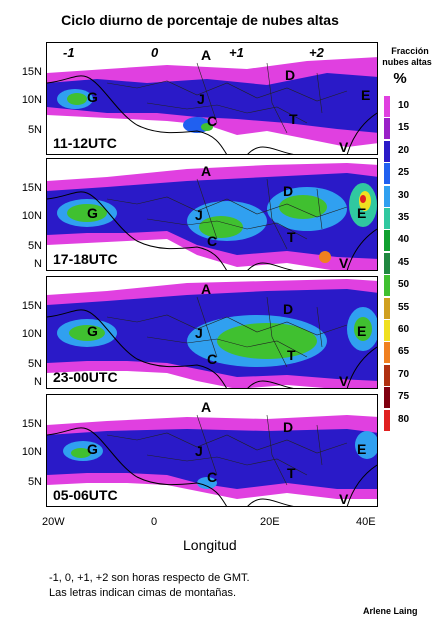 Image resolution: width=436 pixels, height=621 pixels. What do you see at coordinates (404, 307) in the screenshot?
I see `legend-label: 55` at bounding box center [404, 307].